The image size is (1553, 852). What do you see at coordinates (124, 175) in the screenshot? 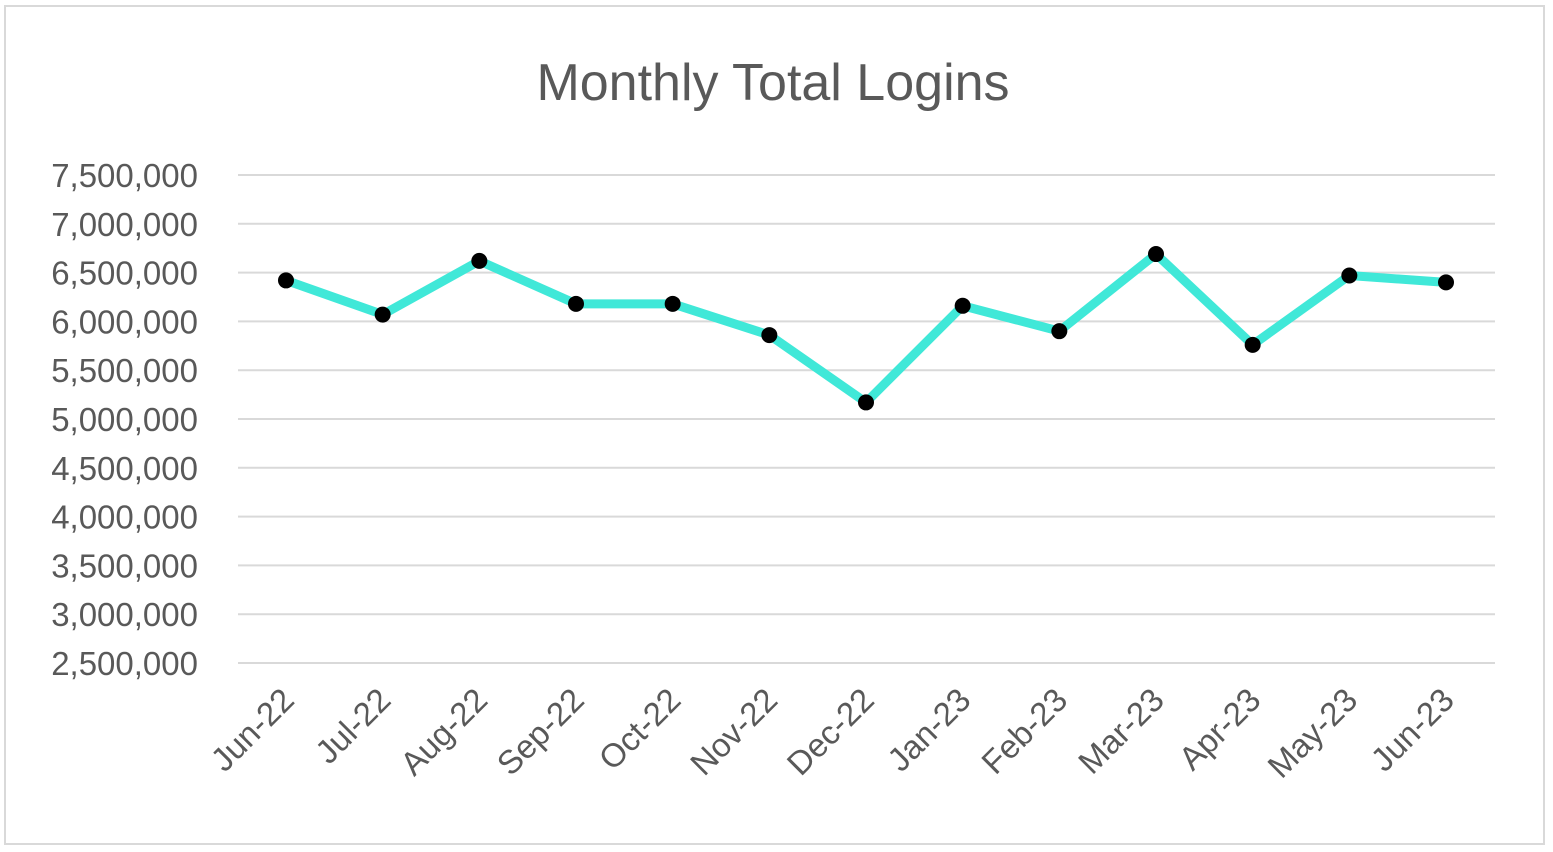
I see `y-tick-label: 7,500,000` at bounding box center [124, 175].